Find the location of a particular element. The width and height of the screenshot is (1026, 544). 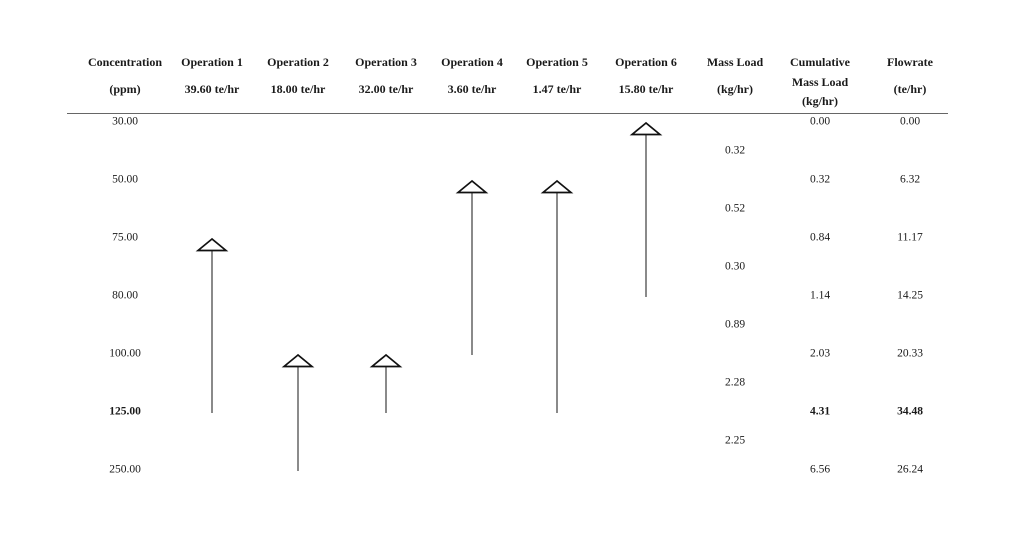

operation-6-arrow is located at coordinates (646, 209).